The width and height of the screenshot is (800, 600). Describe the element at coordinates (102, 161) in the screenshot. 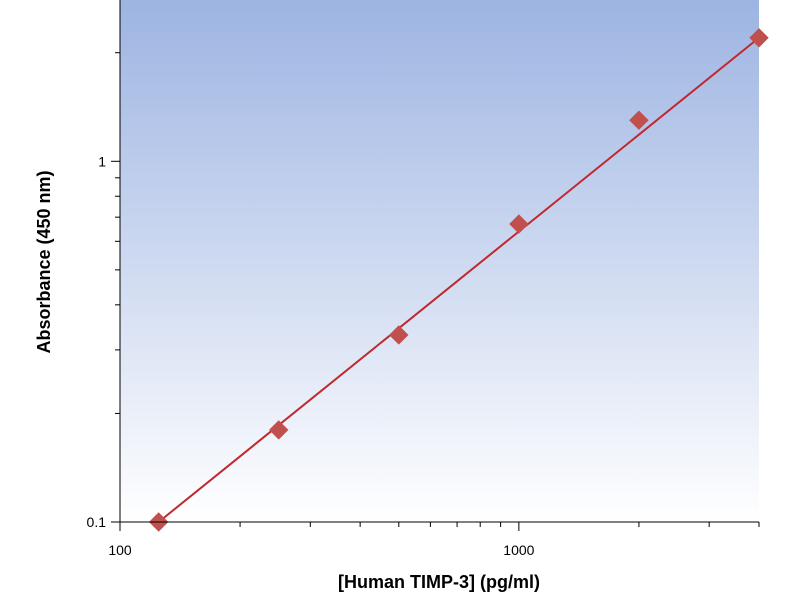

I see `y-tick-label: 1` at that location.